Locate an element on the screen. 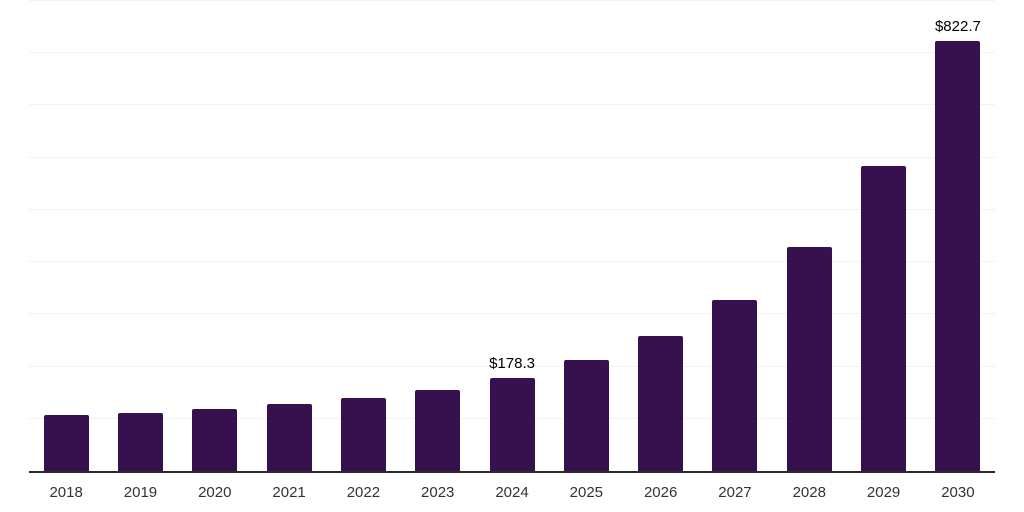 This screenshot has height=512, width=1024. bar-2022 is located at coordinates (363, 434).